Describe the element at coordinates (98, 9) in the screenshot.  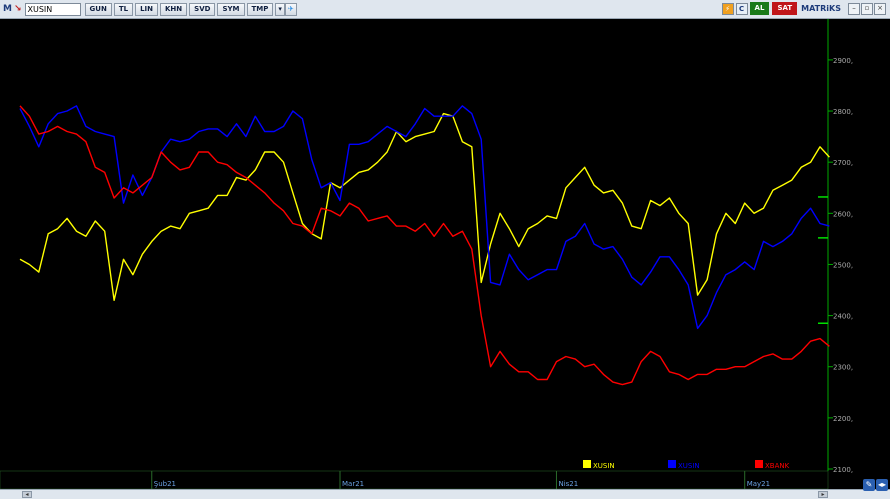
I see `period-button: GUN` at that location.